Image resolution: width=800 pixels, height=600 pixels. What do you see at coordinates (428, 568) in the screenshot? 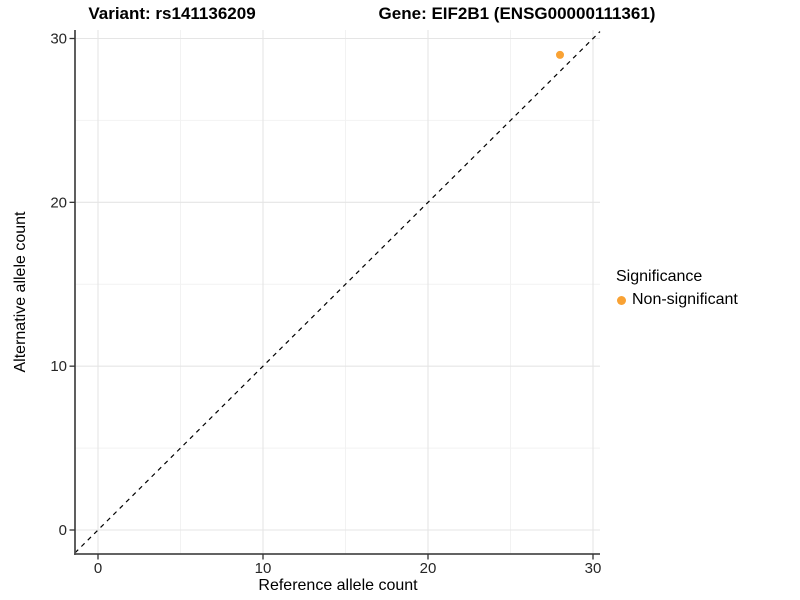
I see `x-tick-label: 20` at bounding box center [428, 568].